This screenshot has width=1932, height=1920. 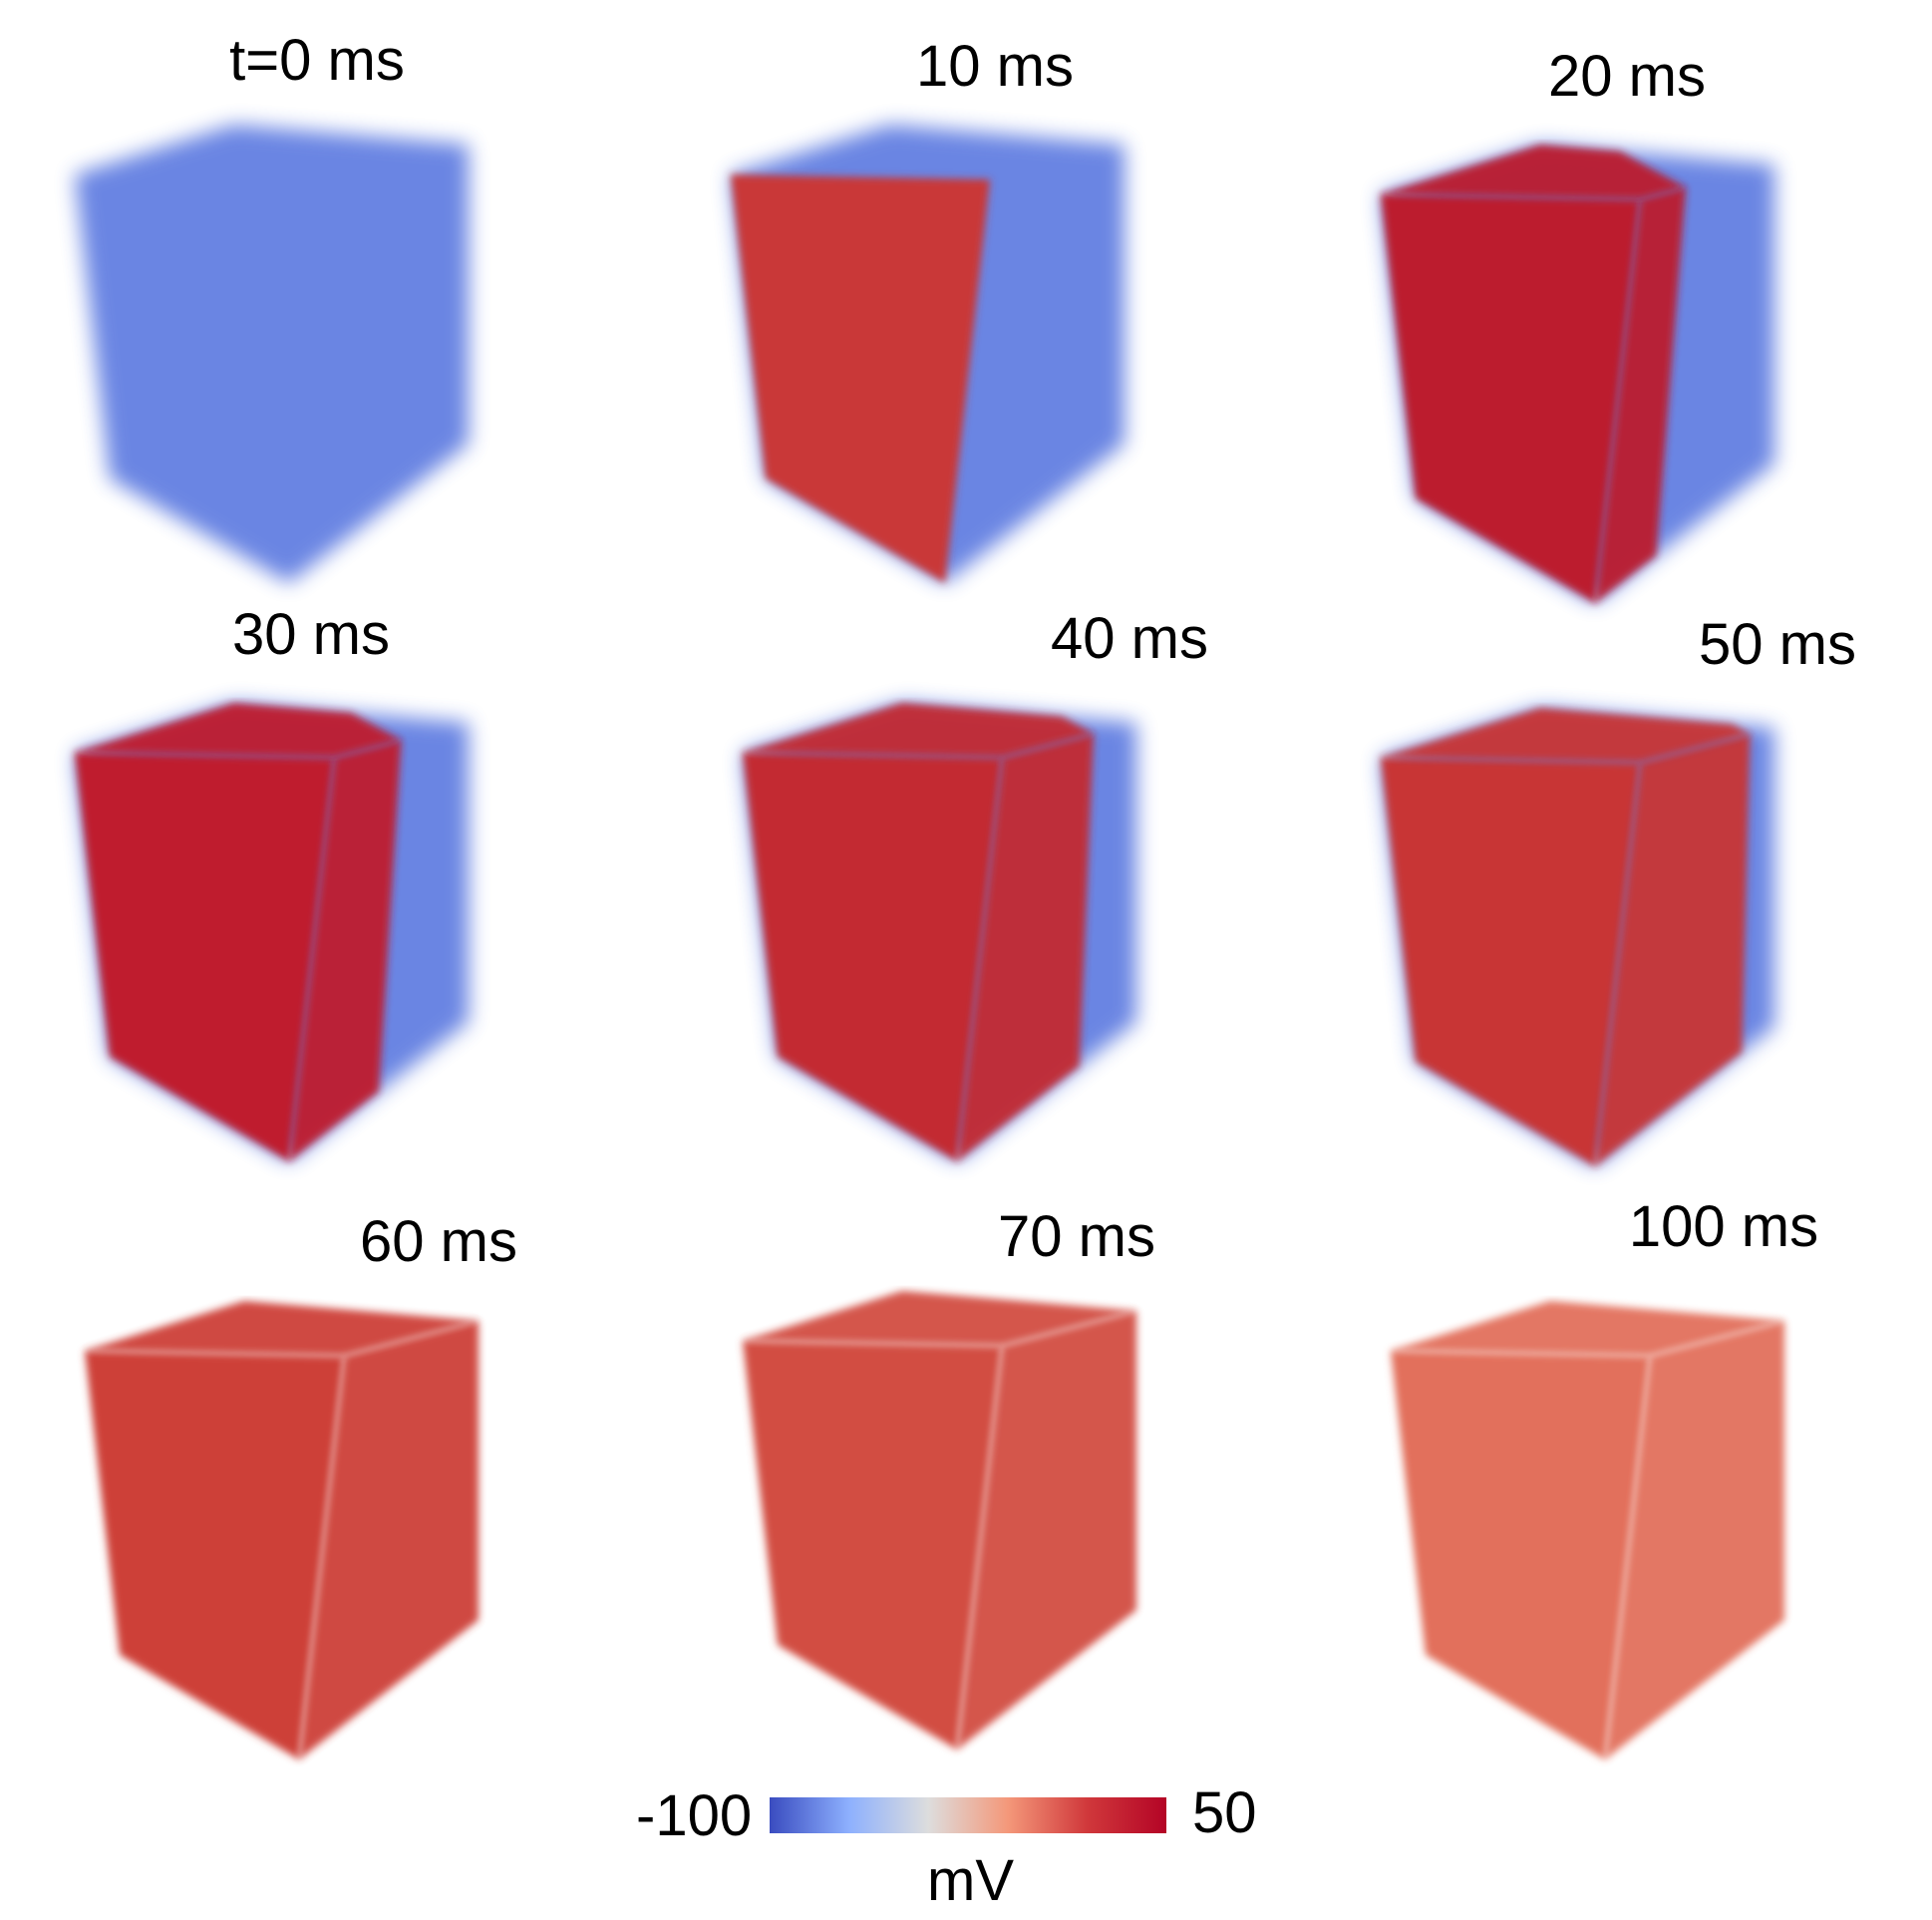 I want to click on colorbar-min-label: -100, so click(x=694, y=1815).